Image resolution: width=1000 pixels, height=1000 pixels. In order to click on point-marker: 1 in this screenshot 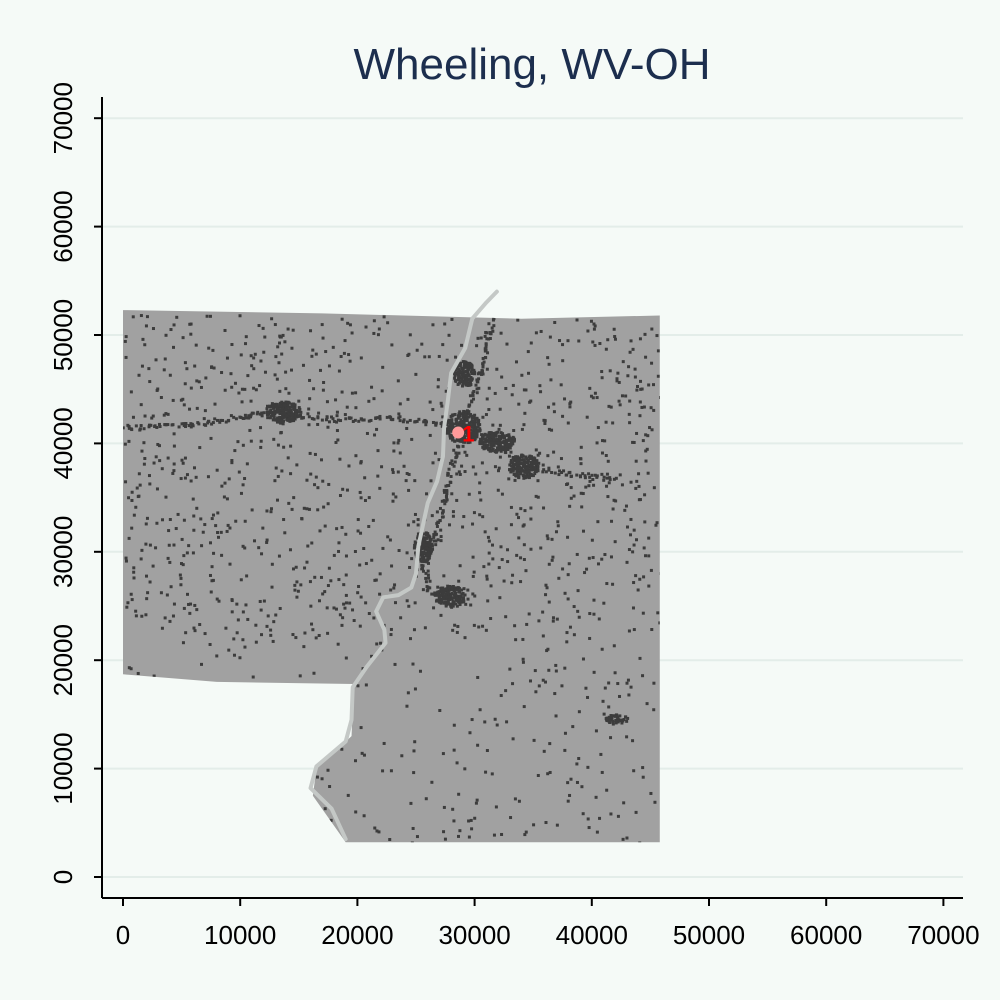, I will do `click(463, 434)`.